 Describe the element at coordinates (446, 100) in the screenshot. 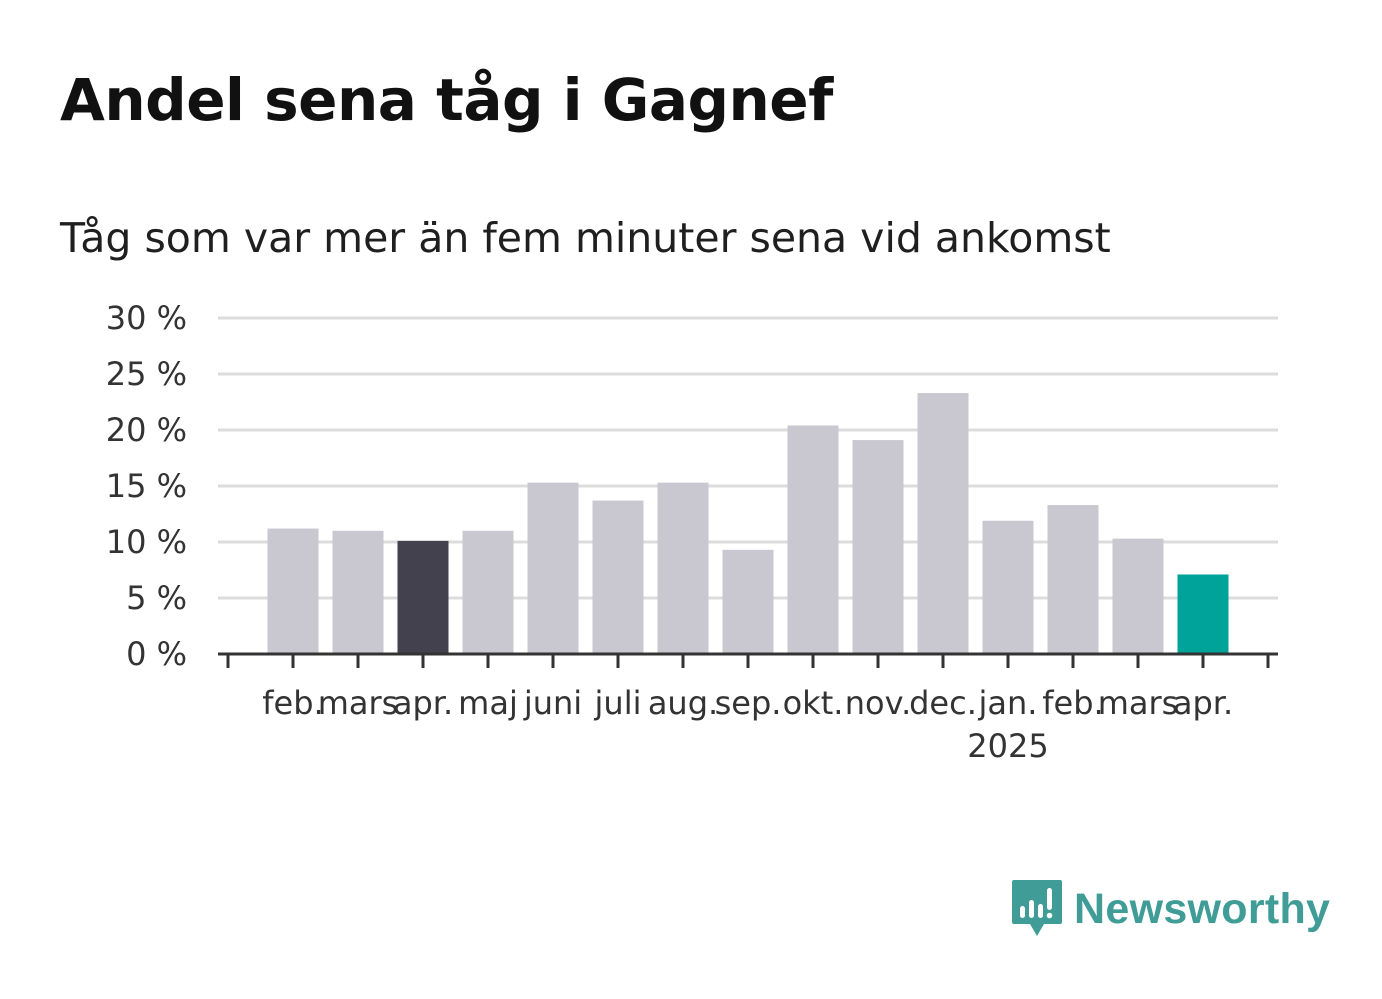

I see `chart-title: Andel sena tåg i Gagnef` at that location.